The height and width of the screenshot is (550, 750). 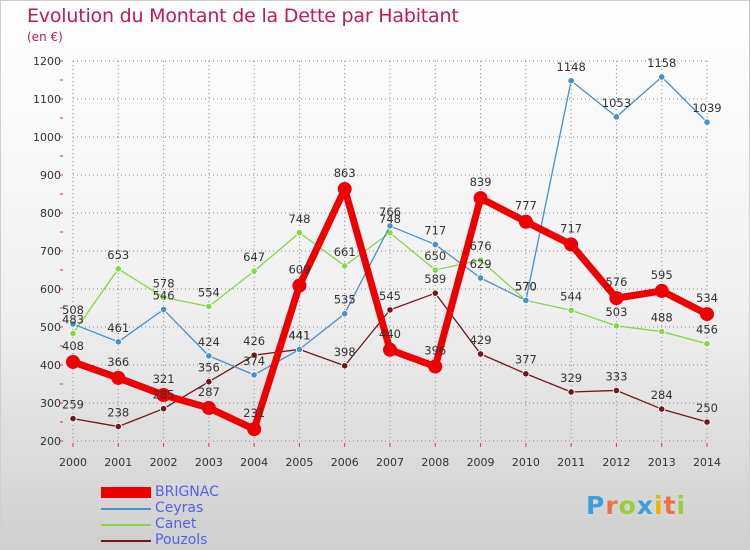 What do you see at coordinates (616, 376) in the screenshot?
I see `data-label-pouzols: 333` at bounding box center [616, 376].